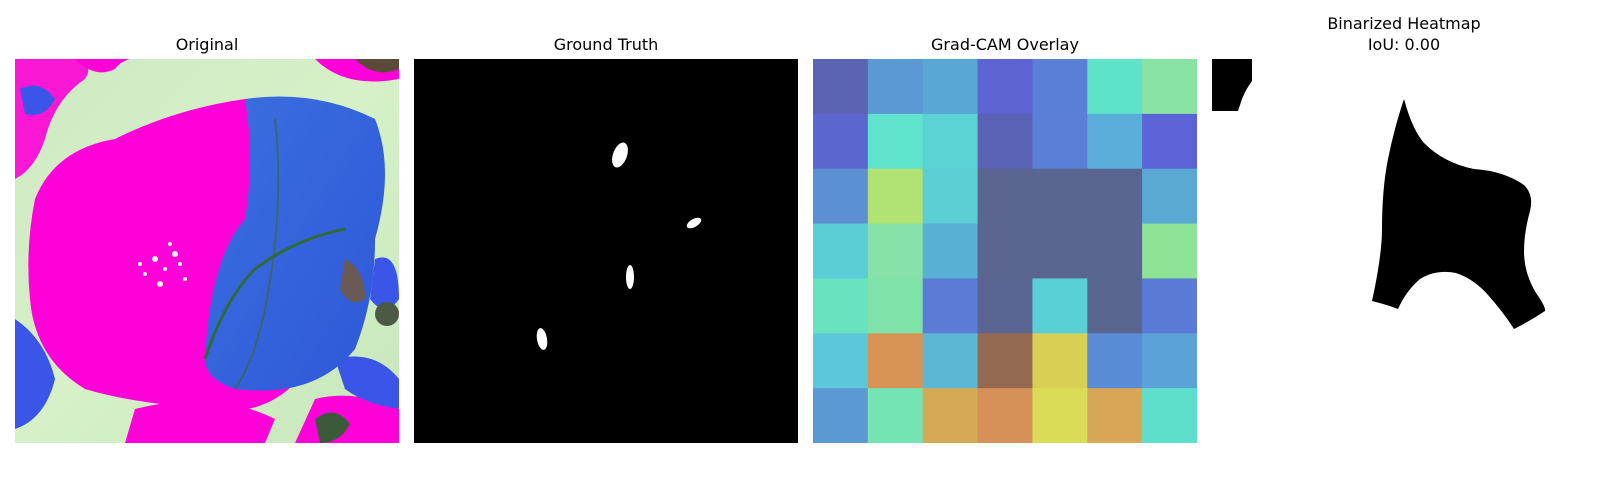 The height and width of the screenshot is (500, 1600). What do you see at coordinates (1005, 44) in the screenshot?
I see `panel-title-gradcam-overlay: Grad-CAM Overlay` at bounding box center [1005, 44].